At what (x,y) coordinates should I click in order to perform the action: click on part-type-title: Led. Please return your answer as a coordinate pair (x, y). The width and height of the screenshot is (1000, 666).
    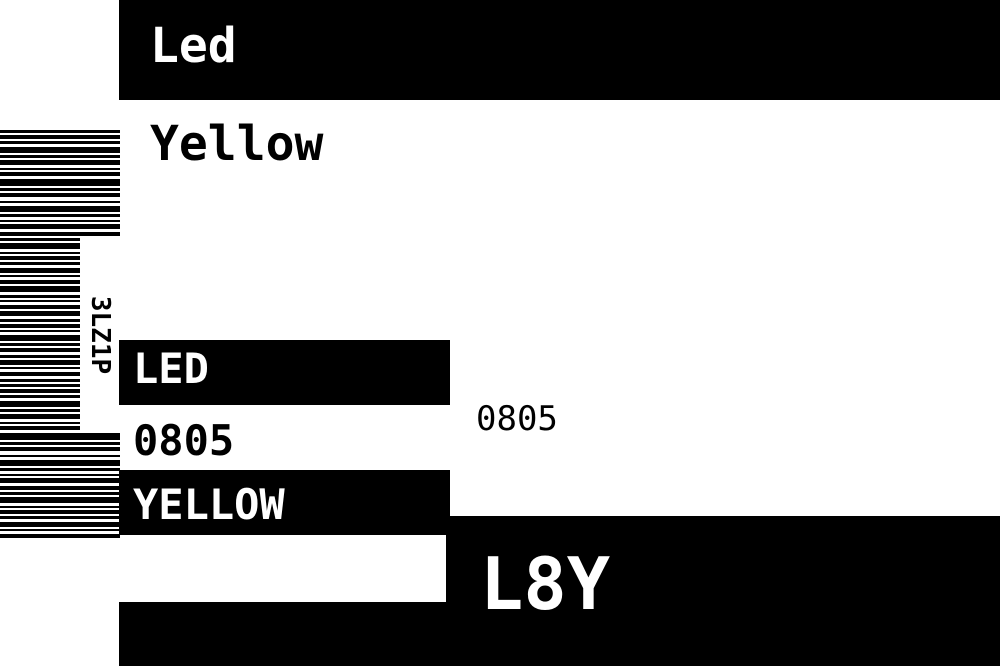
    Looking at the image, I should click on (193, 46).